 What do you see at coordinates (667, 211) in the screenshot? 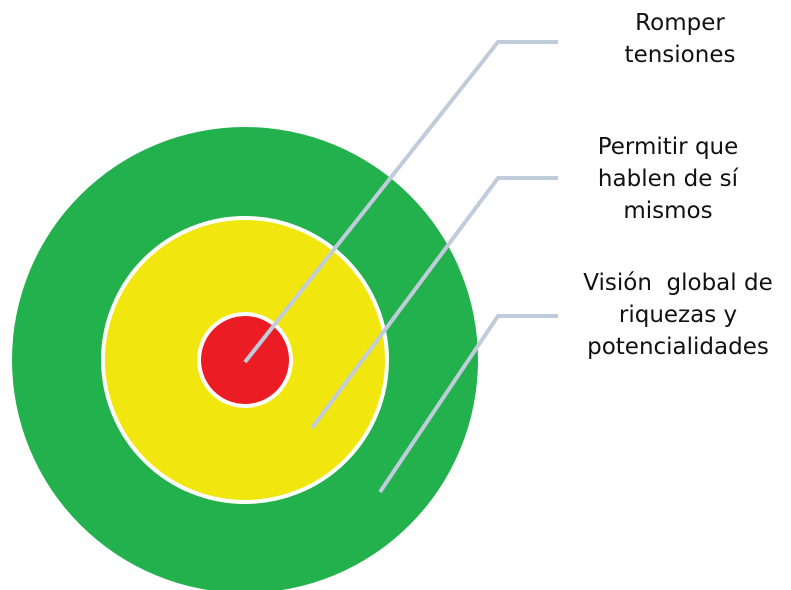
I see `label-line: mismos` at bounding box center [667, 211].